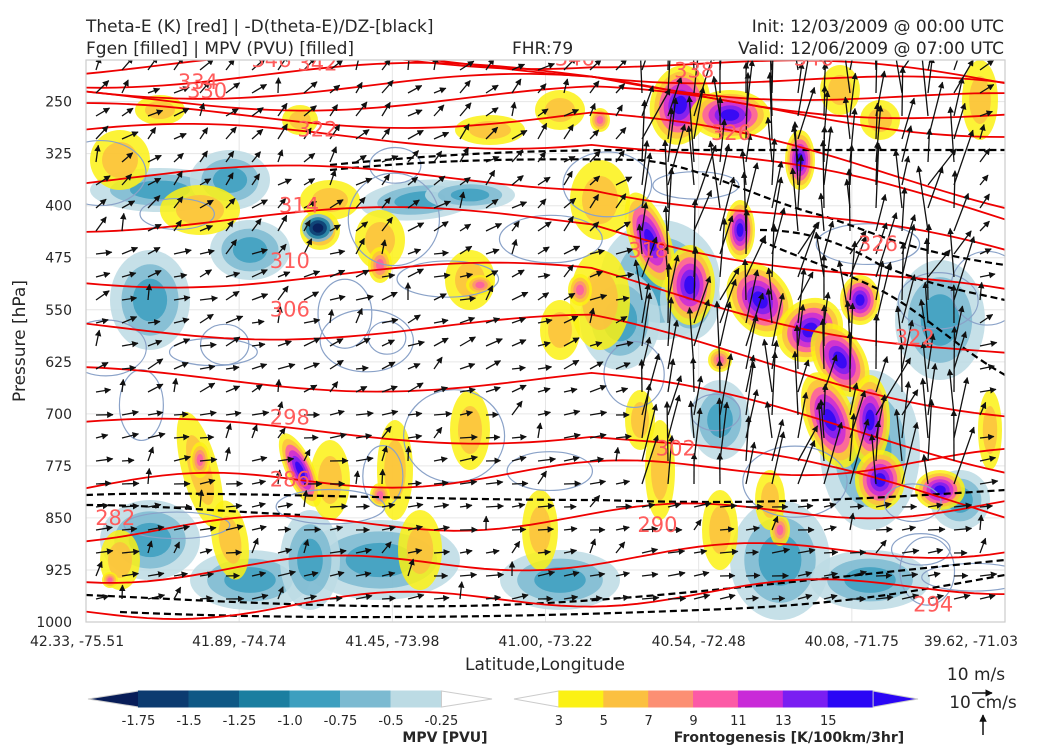 The height and width of the screenshot is (754, 1050). What do you see at coordinates (699, 642) in the screenshot?
I see `x-tick-label: 40.54, -72.48` at bounding box center [699, 642].